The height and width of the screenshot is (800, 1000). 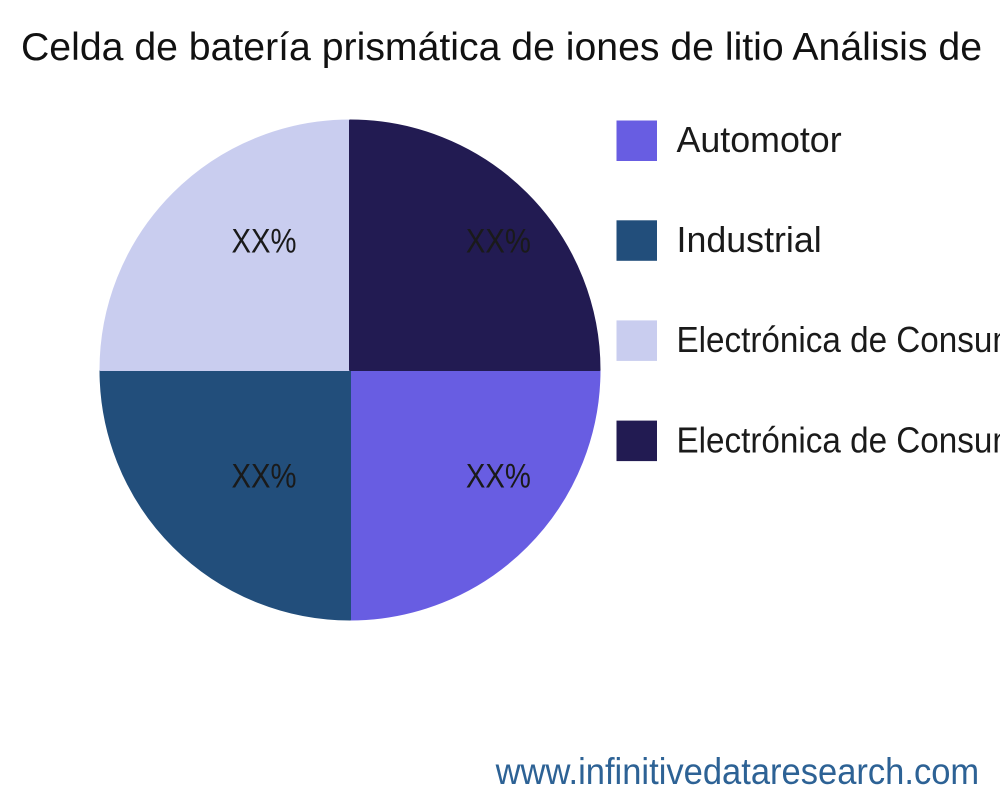 What do you see at coordinates (749, 240) in the screenshot?
I see `svg-text: Industrial` at bounding box center [749, 240].